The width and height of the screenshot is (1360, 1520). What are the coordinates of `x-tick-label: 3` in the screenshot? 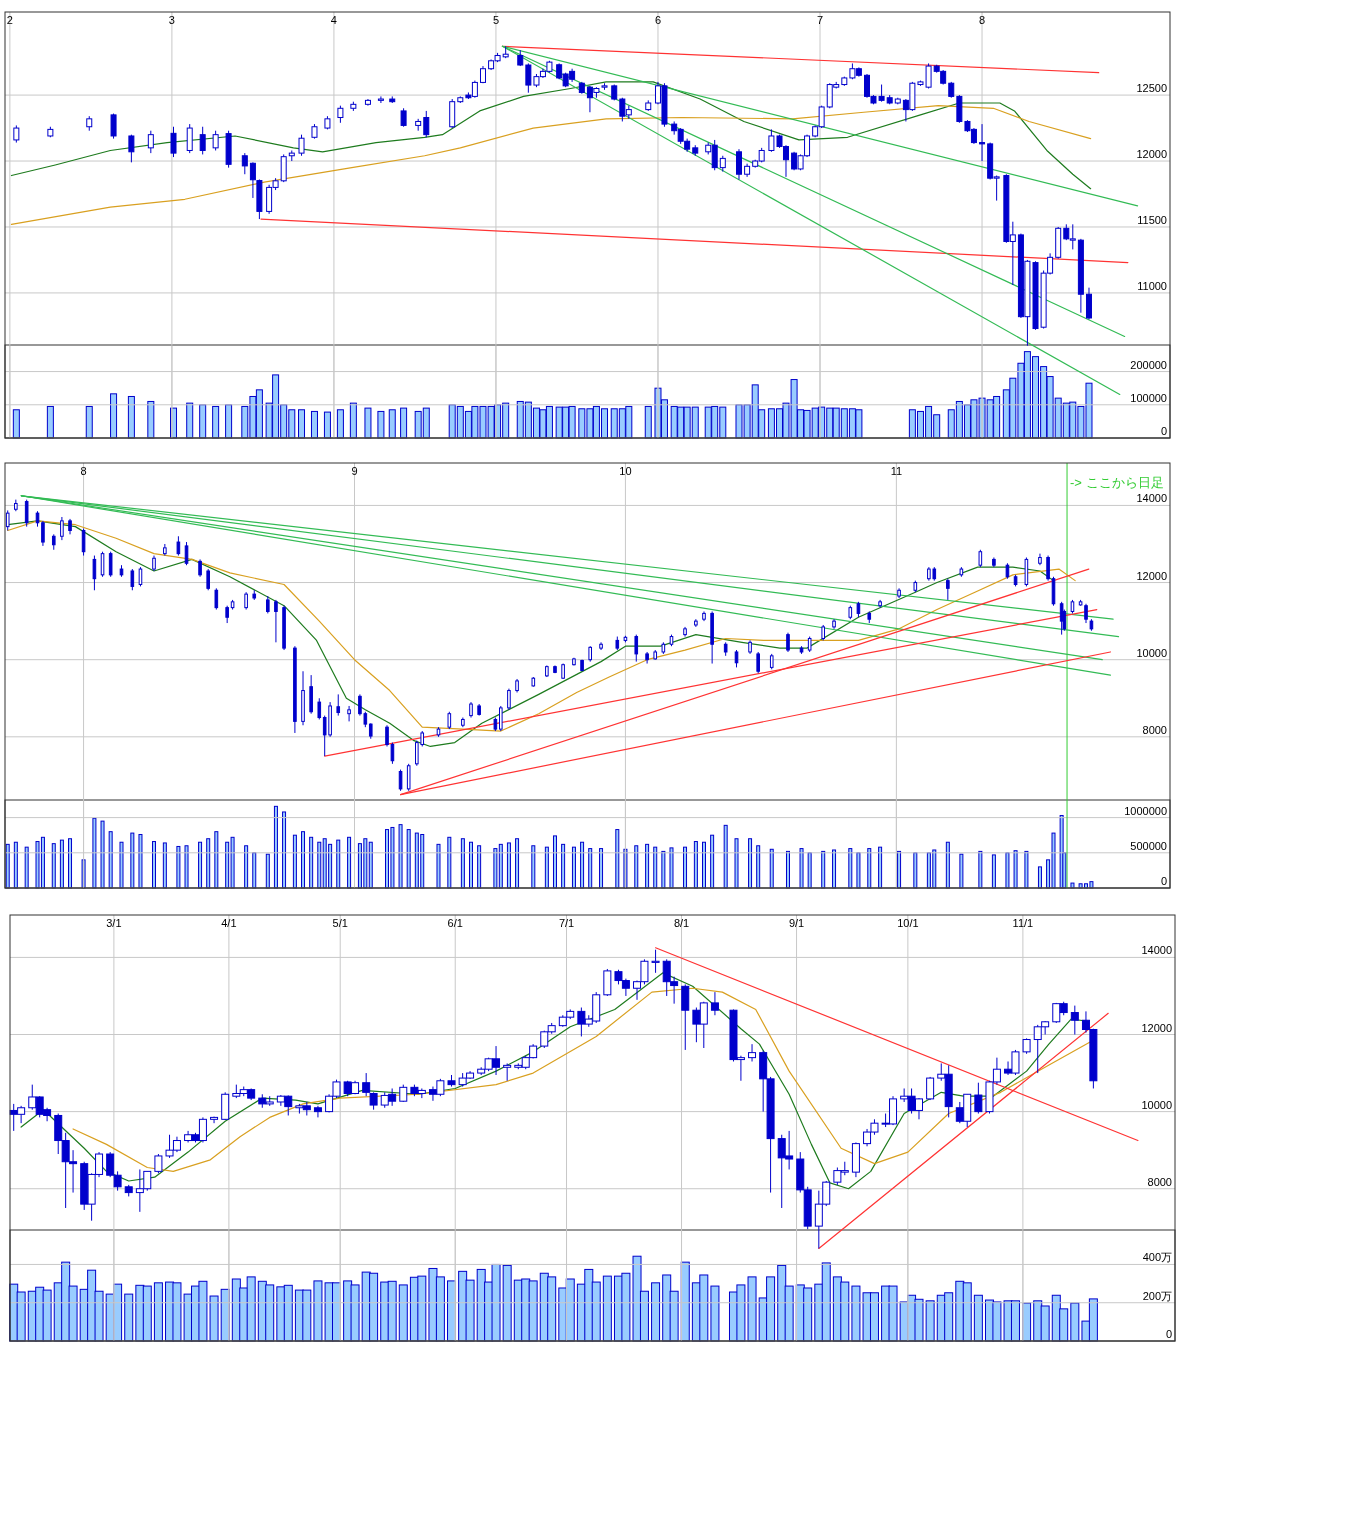 It's located at (171, 20).